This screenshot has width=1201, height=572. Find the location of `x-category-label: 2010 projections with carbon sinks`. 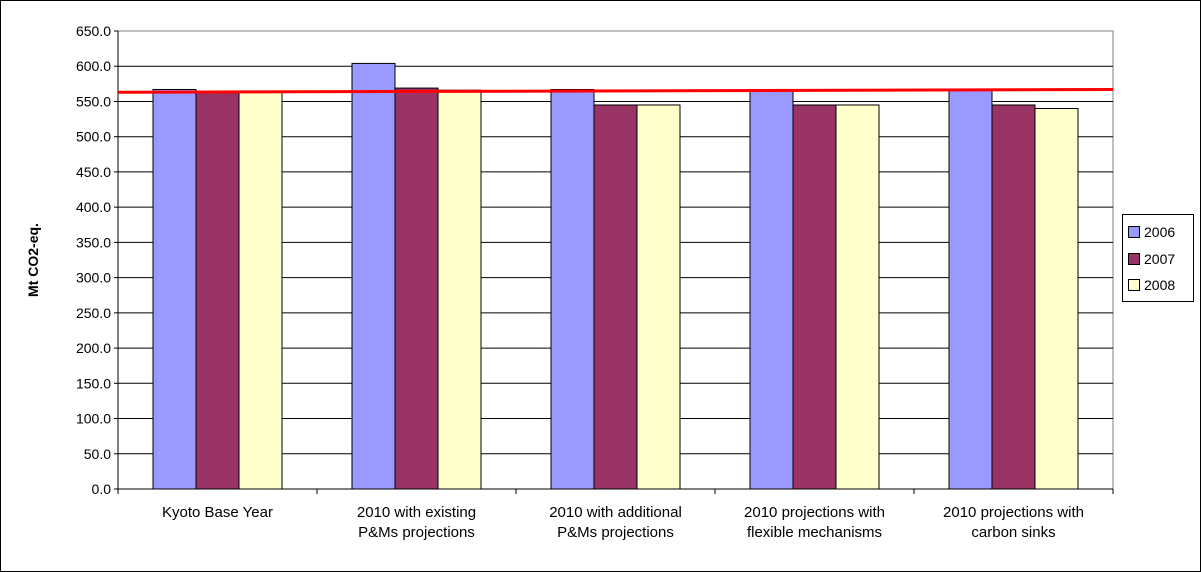

x-category-label: 2010 projections with carbon sinks is located at coordinates (1013, 522).